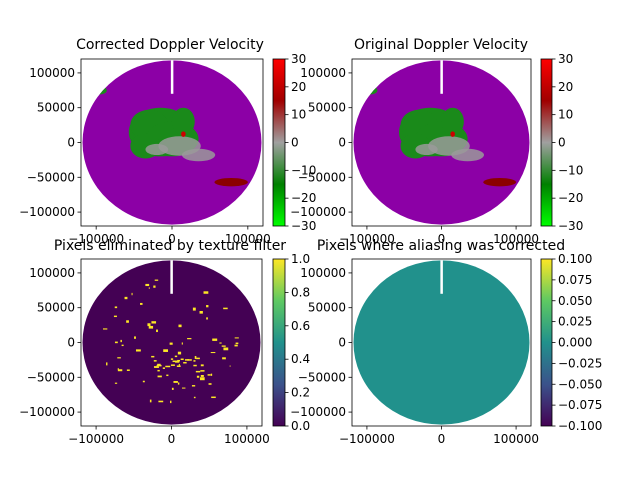 The width and height of the screenshot is (640, 480). What do you see at coordinates (56, 108) in the screenshot?
I see `y-tick-label: 50000` at bounding box center [56, 108].